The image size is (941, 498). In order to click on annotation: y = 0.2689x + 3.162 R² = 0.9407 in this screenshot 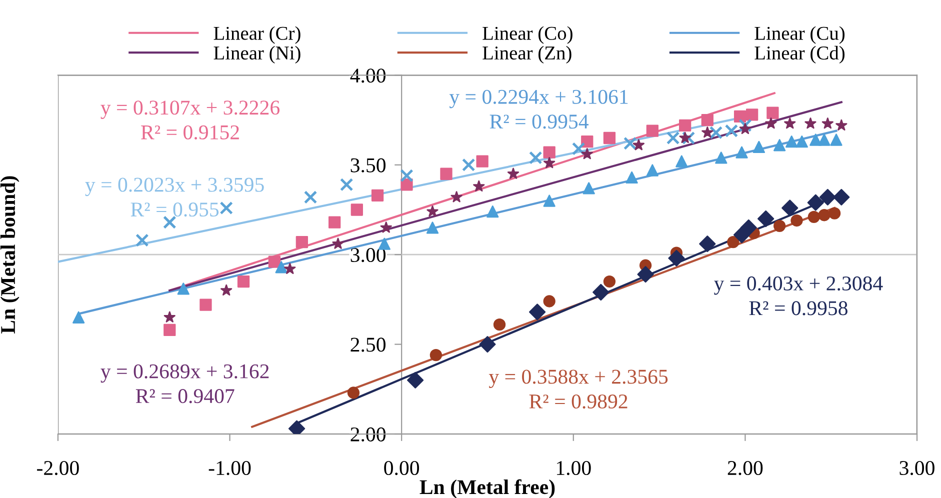, I will do `click(184, 384)`.